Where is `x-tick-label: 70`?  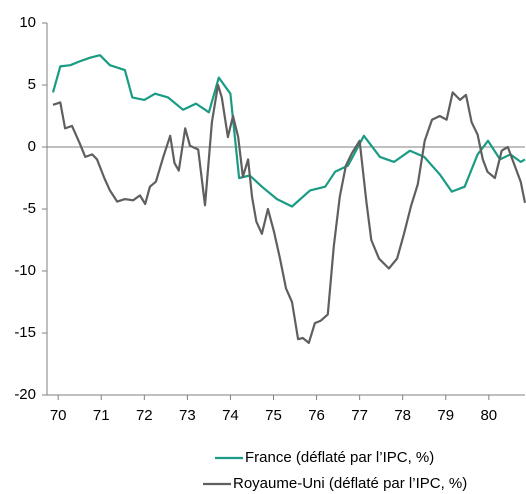 x-tick-label: 70 is located at coordinates (58, 415).